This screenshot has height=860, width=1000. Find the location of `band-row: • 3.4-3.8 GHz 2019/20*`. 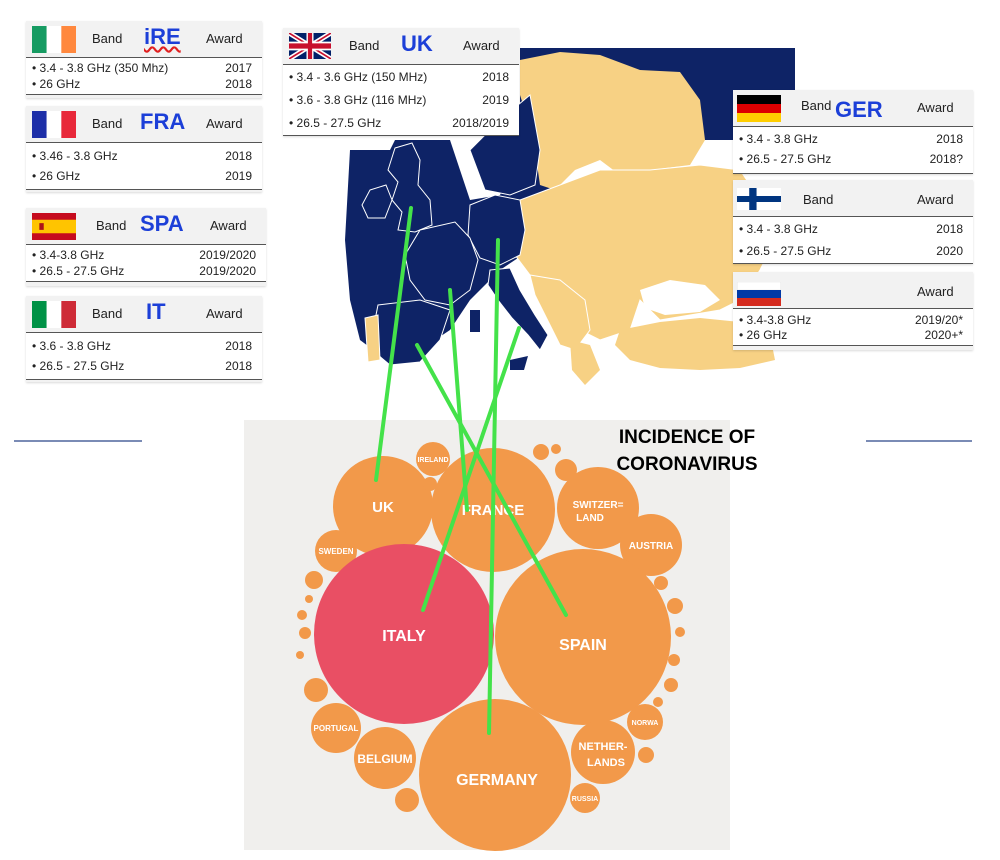

band-row: • 3.4-3.8 GHz 2019/20* is located at coordinates (851, 320).